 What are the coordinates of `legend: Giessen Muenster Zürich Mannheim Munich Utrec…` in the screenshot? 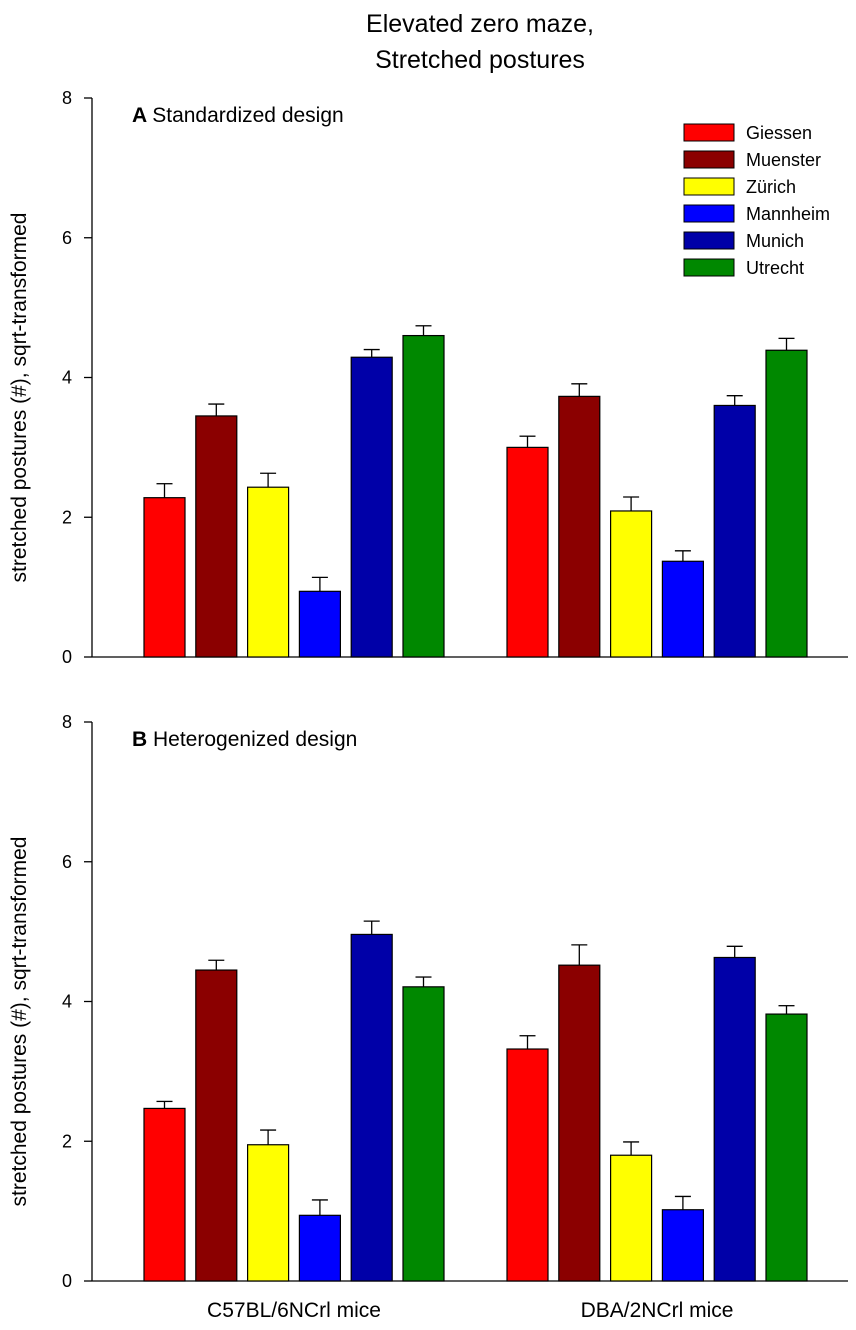 It's located at (756, 200).